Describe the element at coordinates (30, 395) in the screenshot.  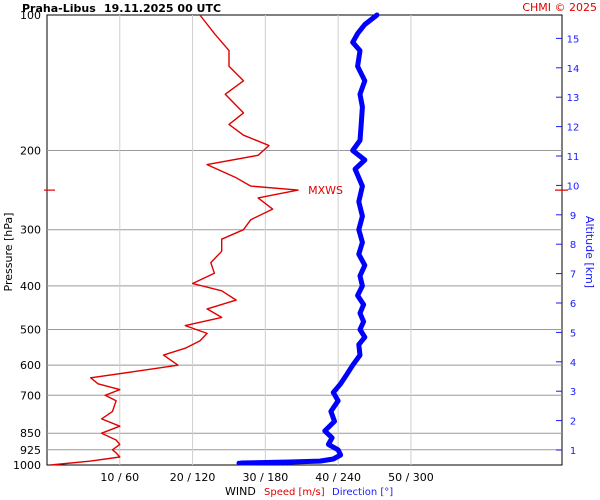
I see `pressure-tick-label: 700` at that location.